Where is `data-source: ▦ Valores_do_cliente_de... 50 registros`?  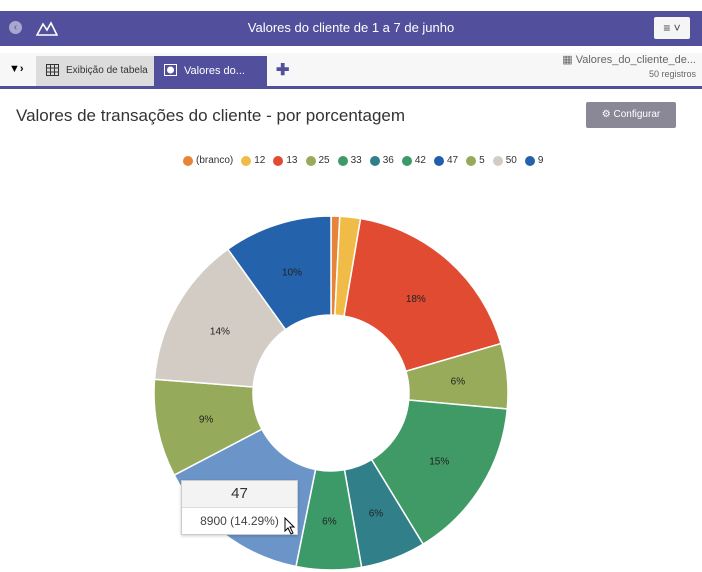 data-source: ▦ Valores_do_cliente_de... 50 registros is located at coordinates (629, 66).